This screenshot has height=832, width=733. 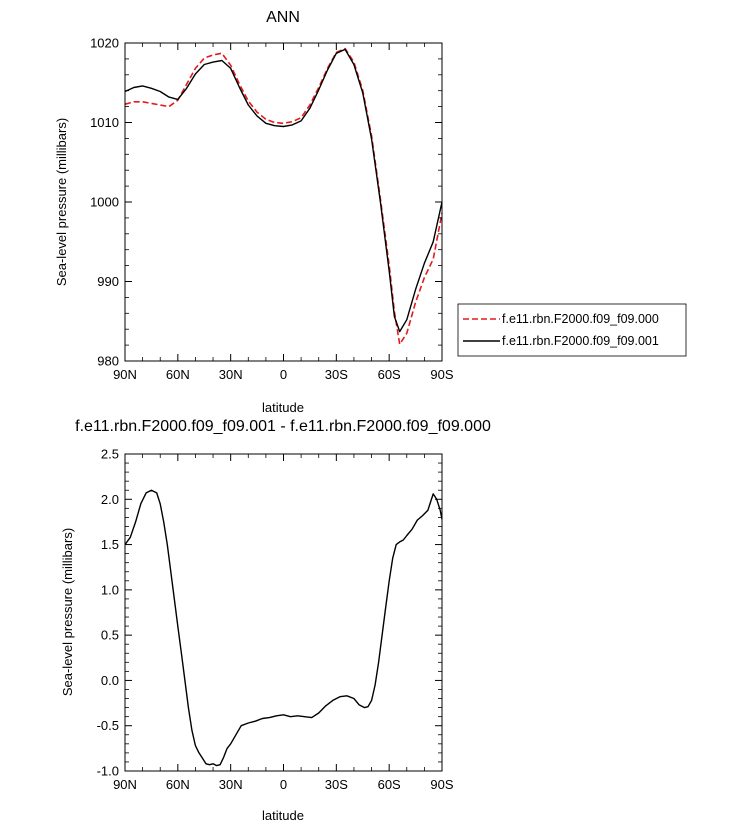 I want to click on top-y-axis-label: Sea-level pressure (millibars), so click(x=61, y=202).